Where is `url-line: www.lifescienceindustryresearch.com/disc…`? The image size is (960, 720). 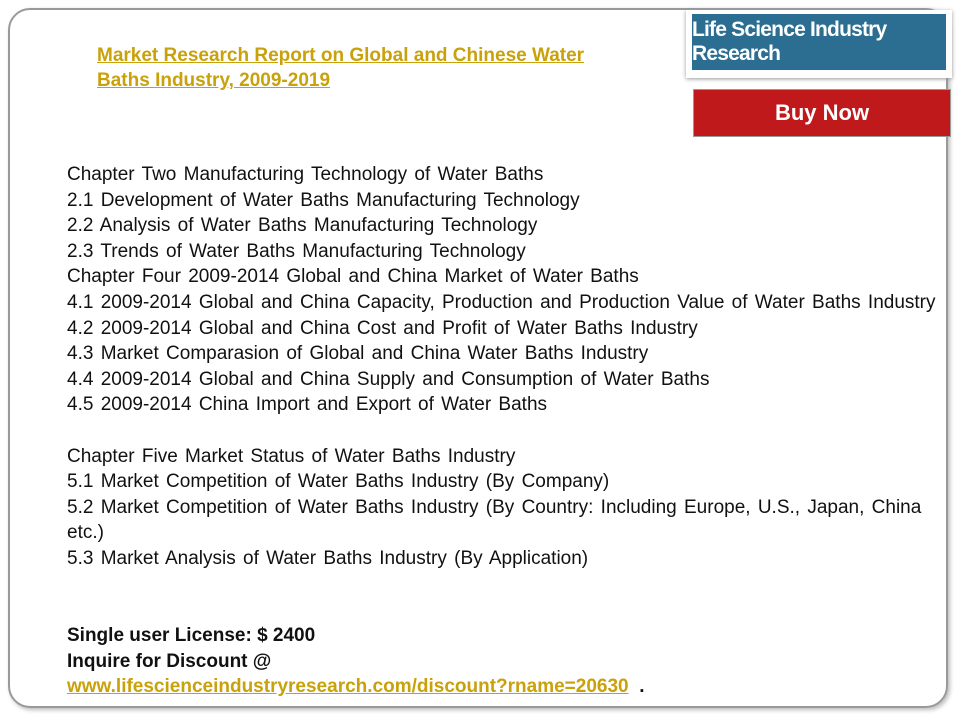
url-line: www.lifescienceindustryresearch.com/disc… is located at coordinates (355, 687).